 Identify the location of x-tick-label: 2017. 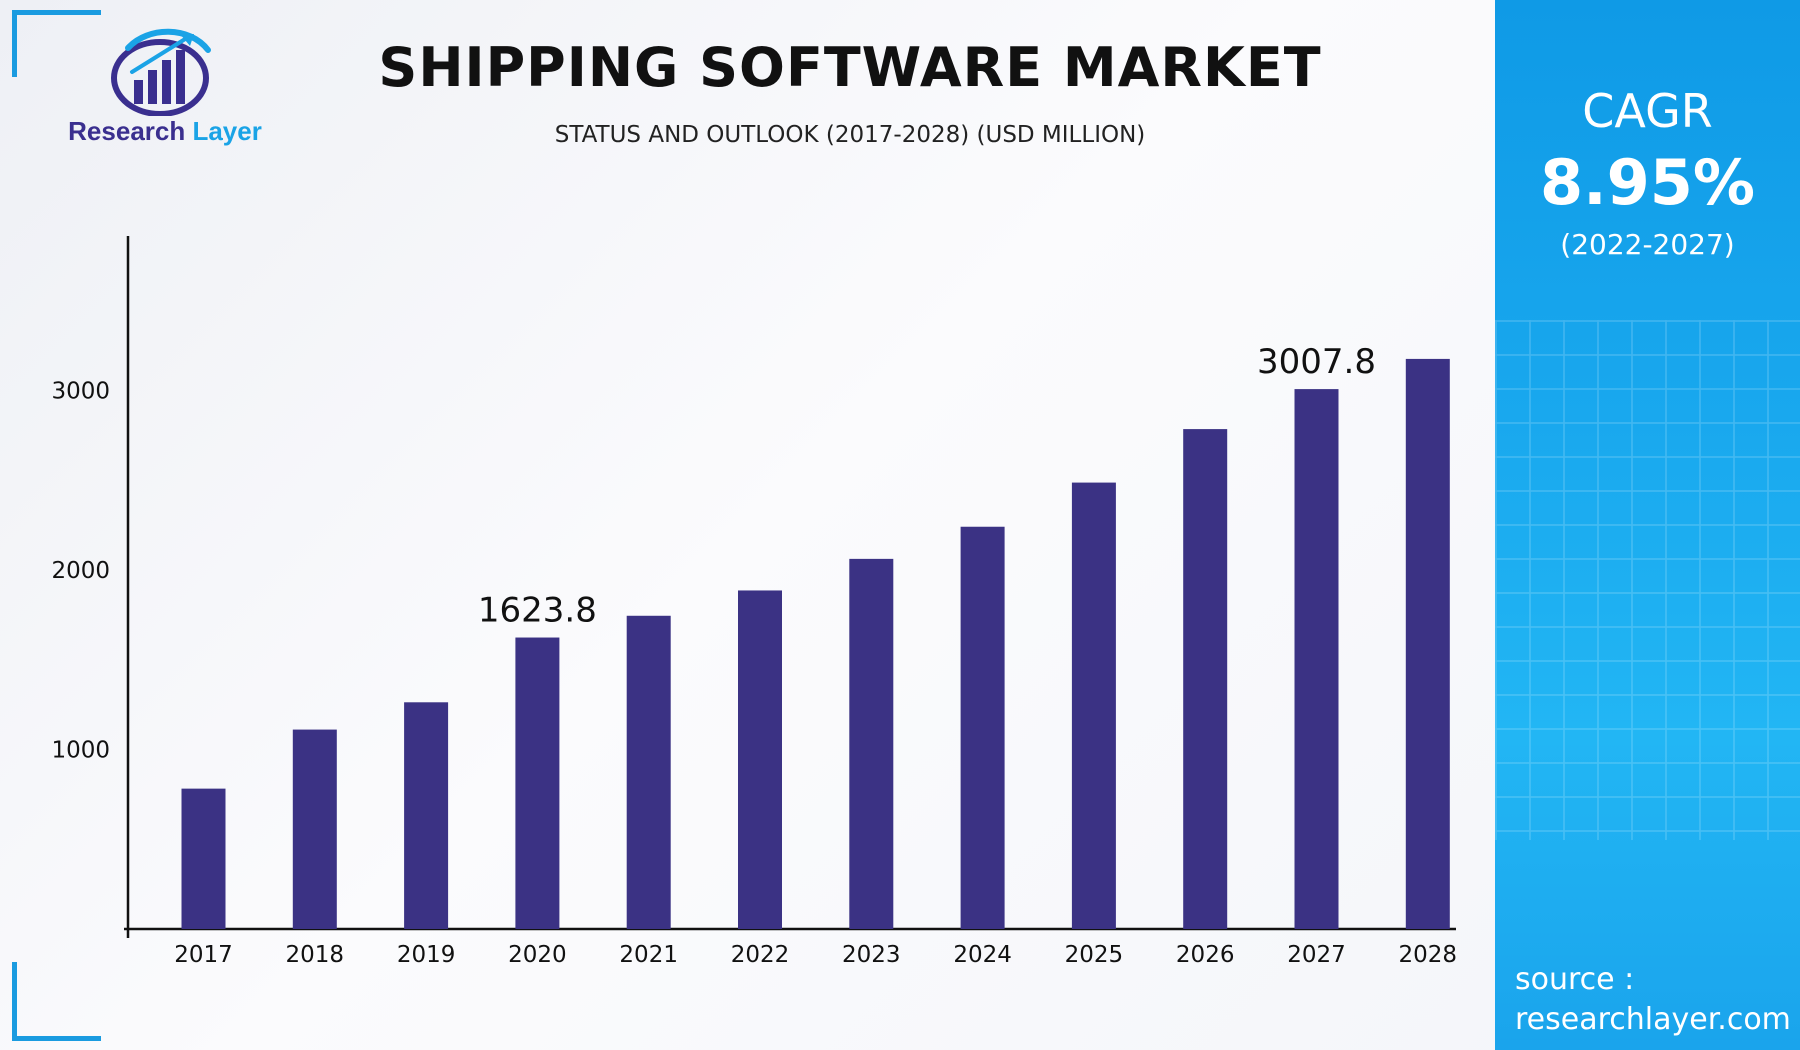
(203, 955).